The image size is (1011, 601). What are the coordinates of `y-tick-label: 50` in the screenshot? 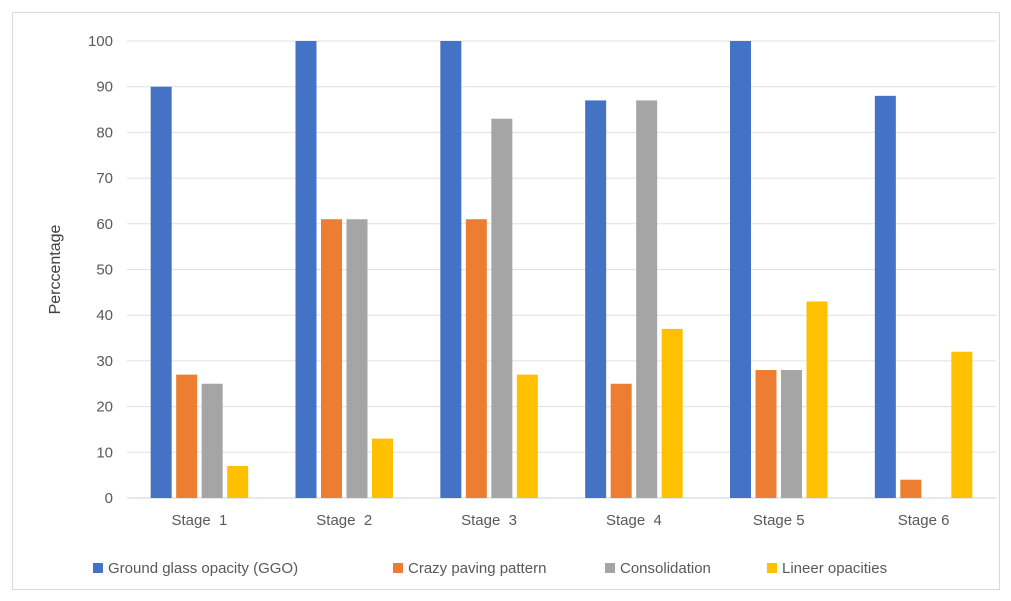 It's located at (104, 270).